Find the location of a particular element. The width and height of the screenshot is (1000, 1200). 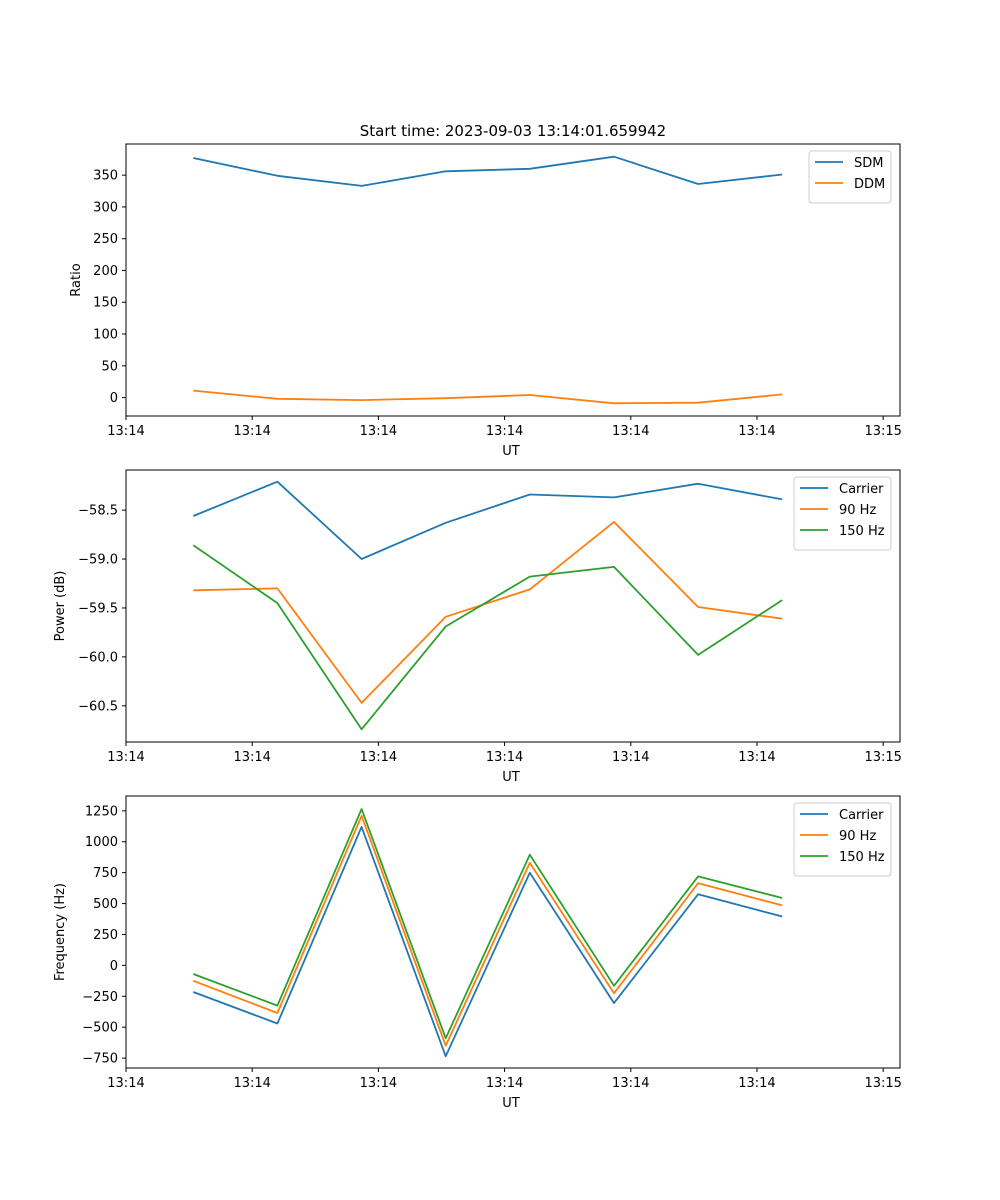

series-line-ddm is located at coordinates (488, 397).